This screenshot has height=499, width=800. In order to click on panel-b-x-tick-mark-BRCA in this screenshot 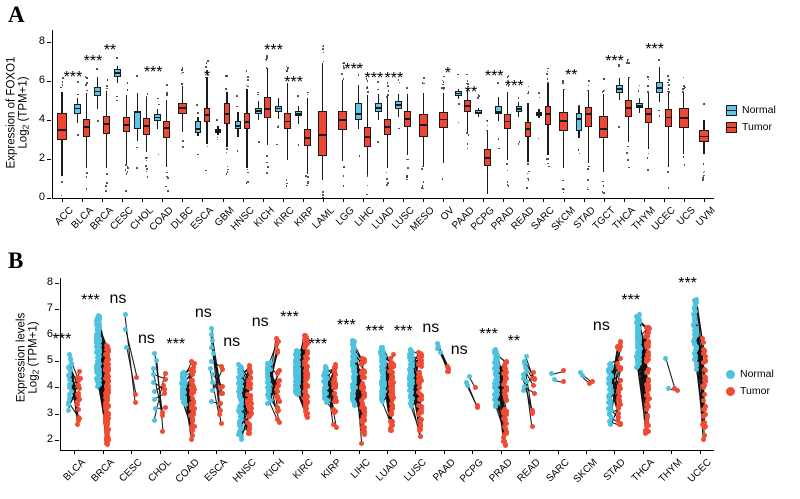, I will do `click(103, 452)`.